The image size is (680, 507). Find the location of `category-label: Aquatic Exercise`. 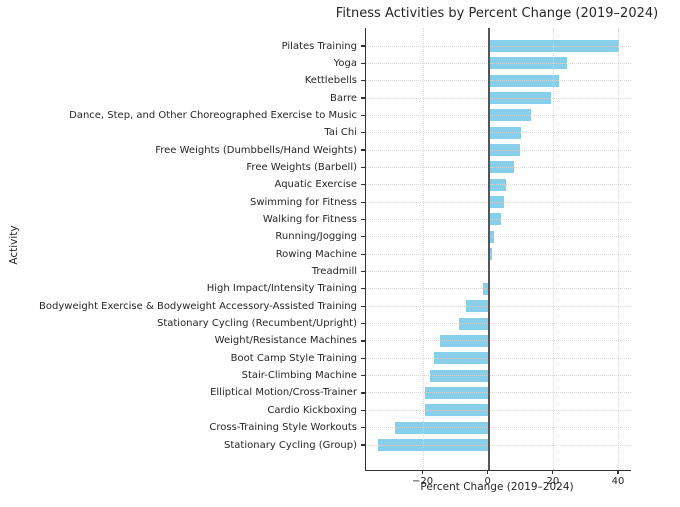

category-label: Aquatic Exercise is located at coordinates (315, 185).